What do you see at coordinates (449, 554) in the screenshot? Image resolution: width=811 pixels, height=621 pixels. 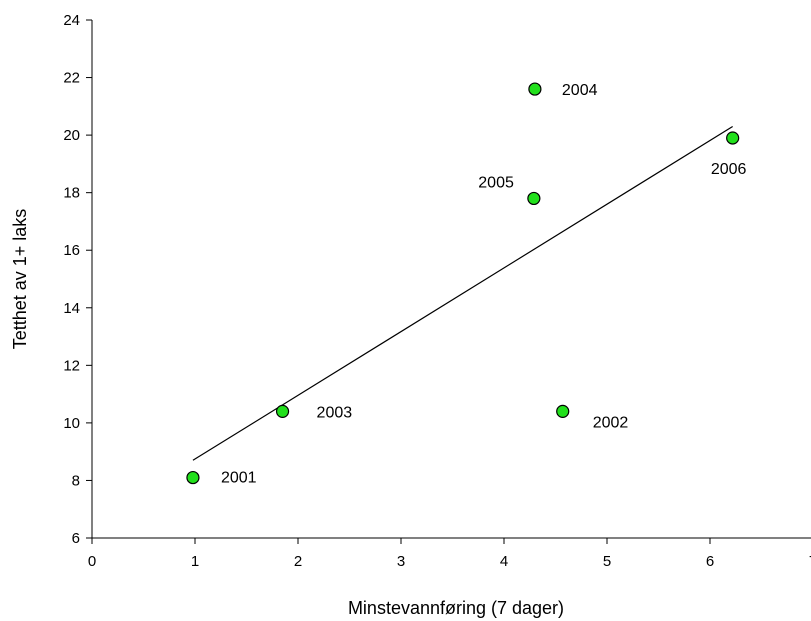 I see `x-axis-ticks: 0 1 2 3 4 5 6 7` at bounding box center [449, 554].